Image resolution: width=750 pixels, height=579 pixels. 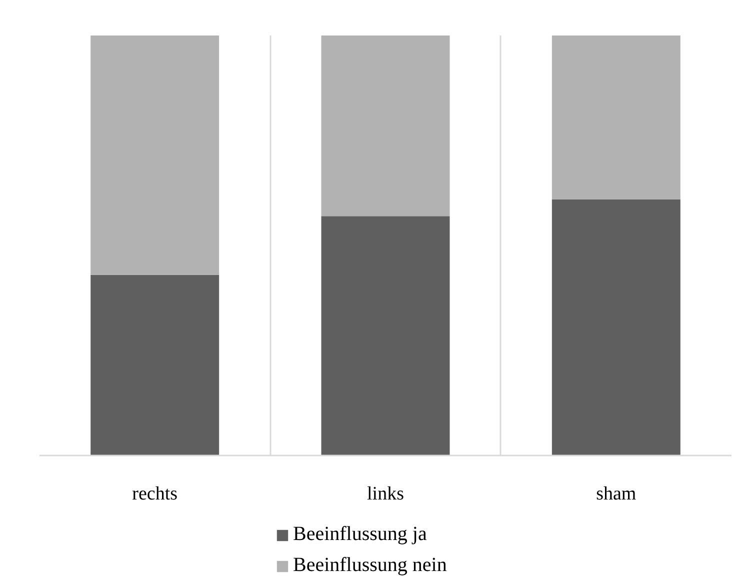 What do you see at coordinates (385, 494) in the screenshot?
I see `x-tick-label: links` at bounding box center [385, 494].